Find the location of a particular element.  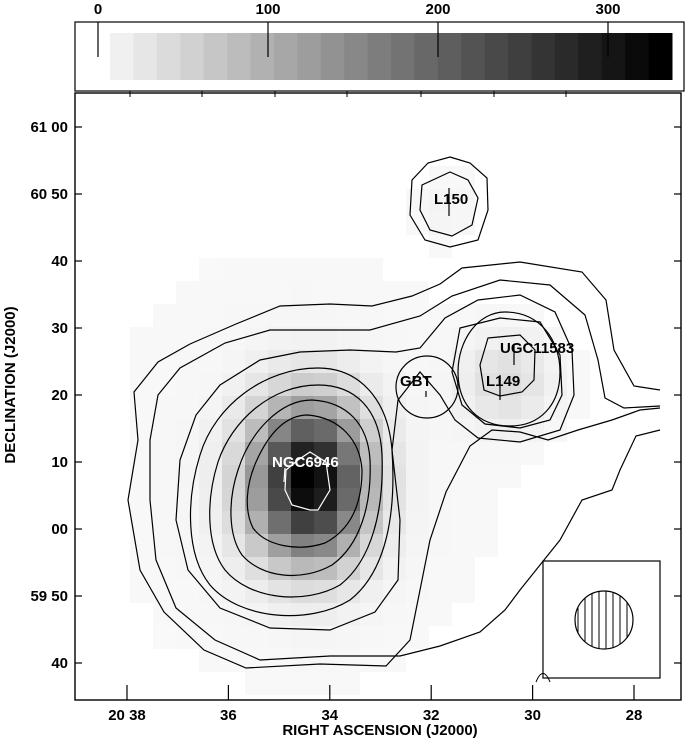

contour-l150-inner is located at coordinates (449, 204).